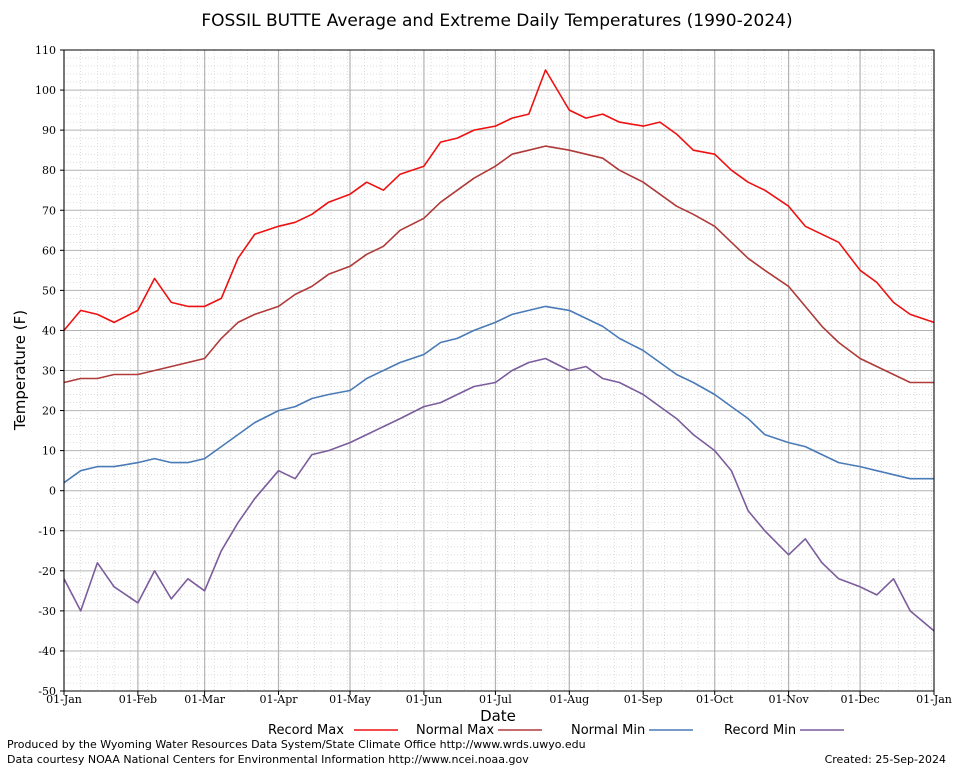  I want to click on x-axis-label: Date, so click(498, 716).